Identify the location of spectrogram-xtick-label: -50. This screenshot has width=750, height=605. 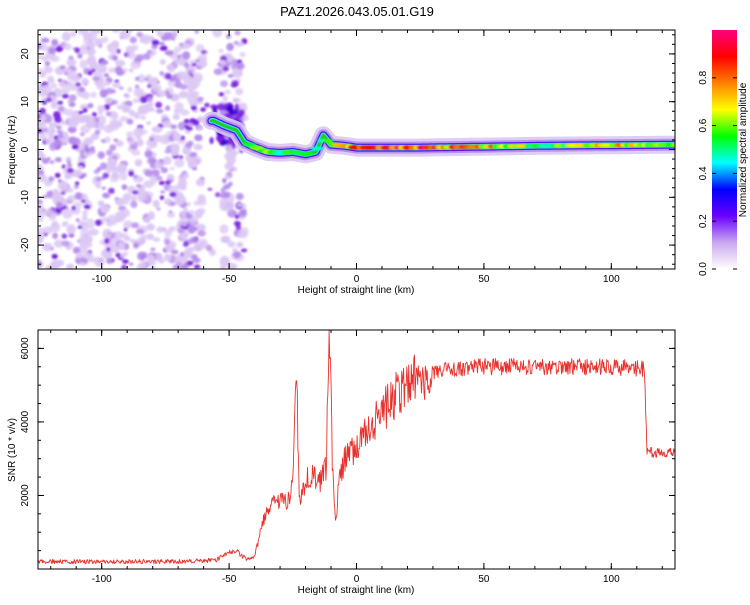
(229, 279).